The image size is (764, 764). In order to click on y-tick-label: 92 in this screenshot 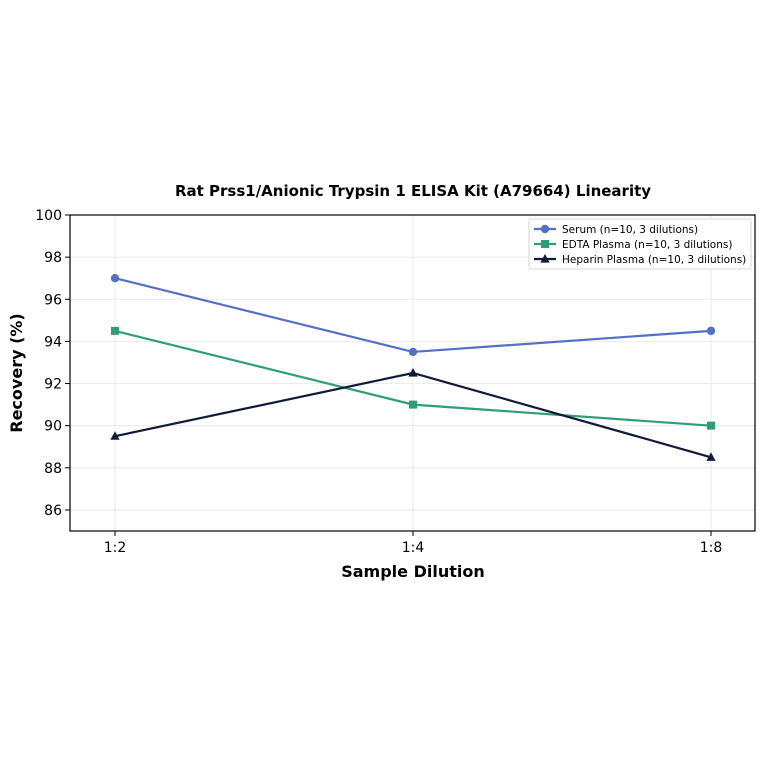, I will do `click(53, 385)`.